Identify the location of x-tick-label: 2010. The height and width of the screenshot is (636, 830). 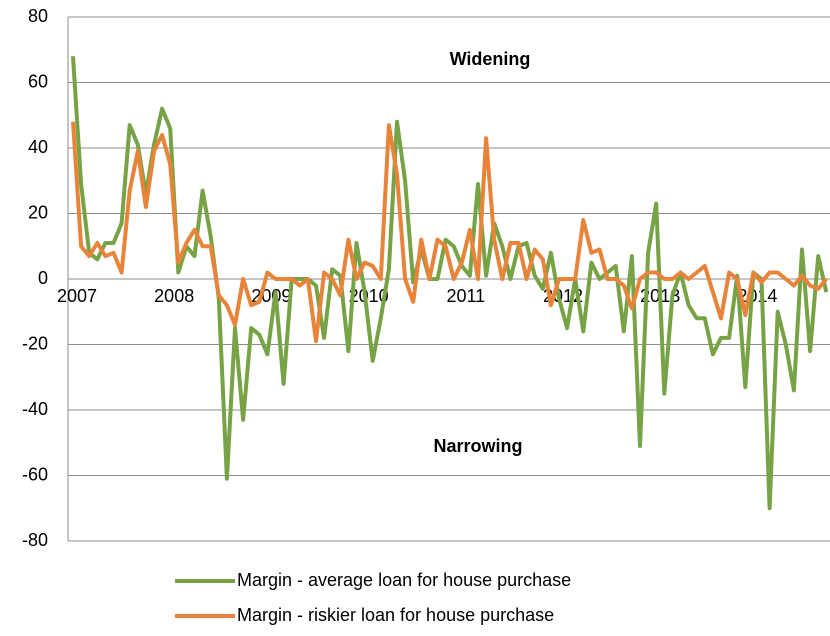
(369, 296).